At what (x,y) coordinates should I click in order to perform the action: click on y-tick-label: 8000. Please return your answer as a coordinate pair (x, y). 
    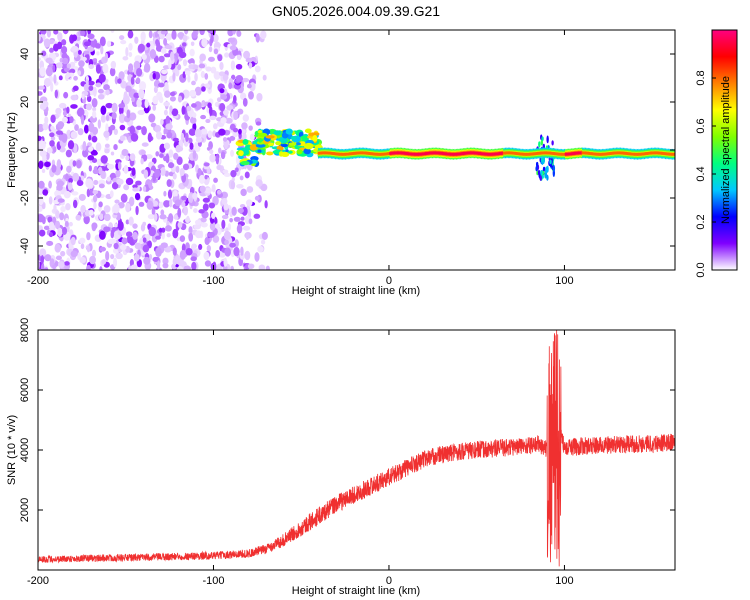
    Looking at the image, I should click on (25, 330).